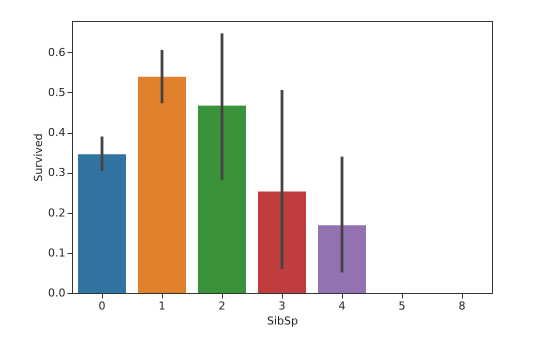  What do you see at coordinates (57, 52) in the screenshot?
I see `y-tick-label: 0.6` at bounding box center [57, 52].